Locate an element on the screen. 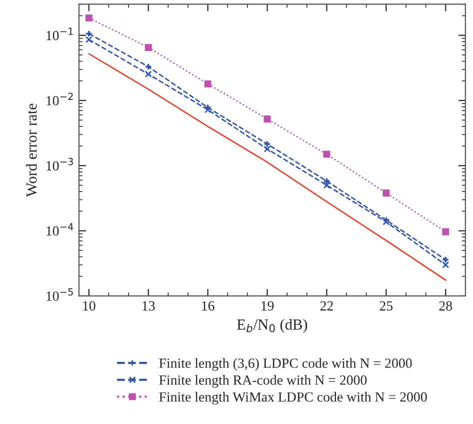  x-tick-label: 25 is located at coordinates (386, 306).